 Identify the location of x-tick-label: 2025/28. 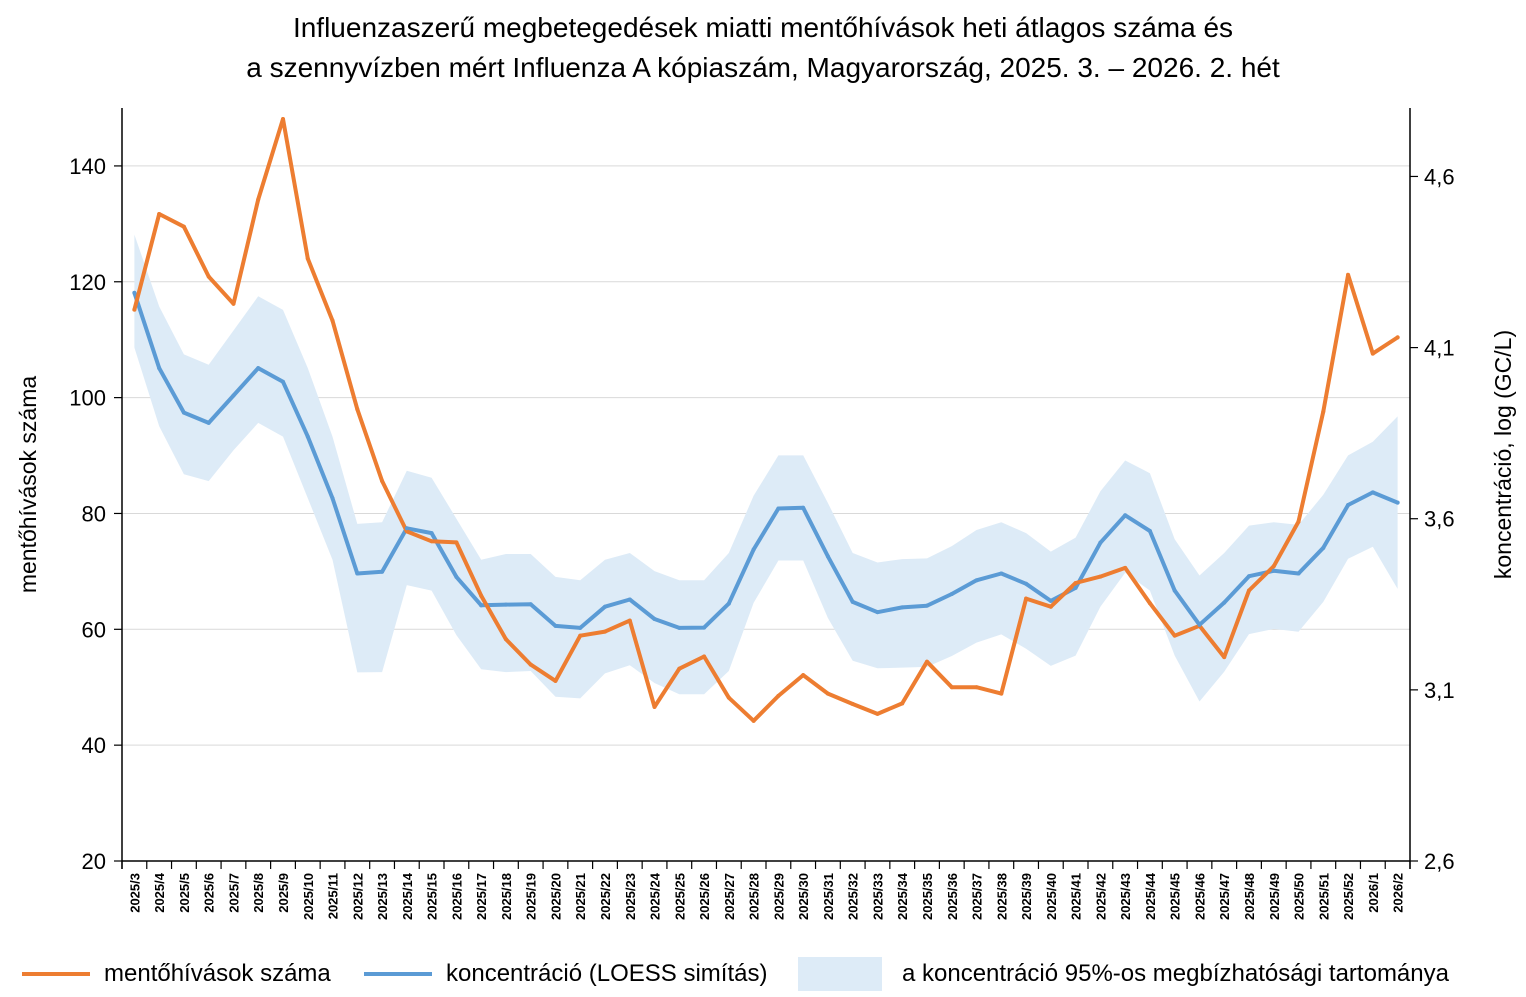
(754, 896).